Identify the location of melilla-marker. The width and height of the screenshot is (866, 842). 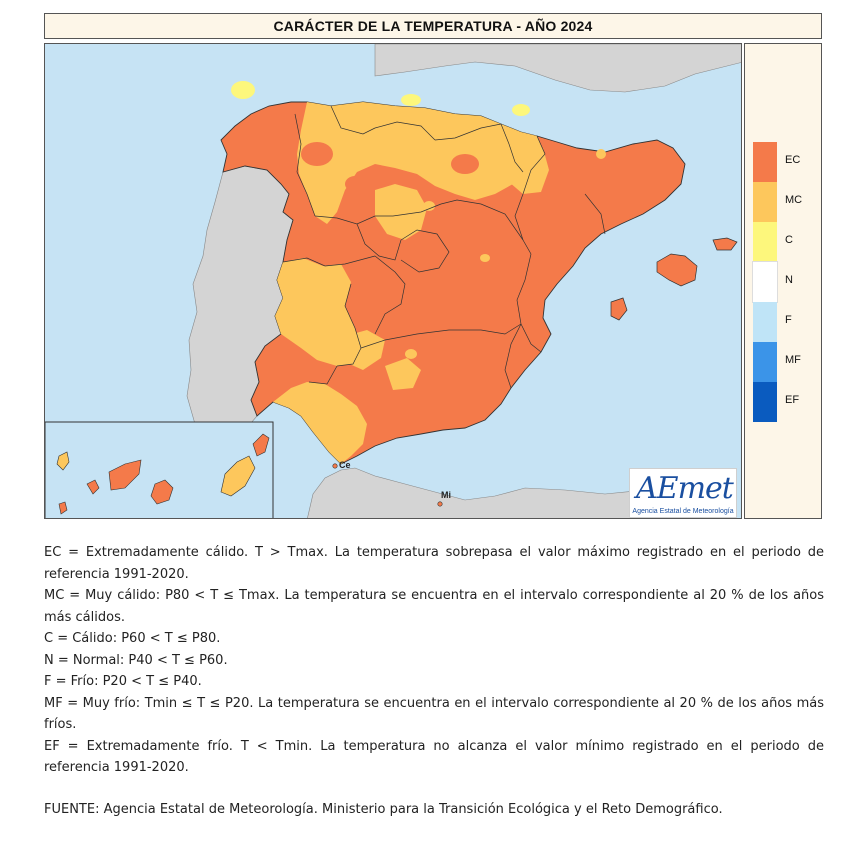
(440, 504).